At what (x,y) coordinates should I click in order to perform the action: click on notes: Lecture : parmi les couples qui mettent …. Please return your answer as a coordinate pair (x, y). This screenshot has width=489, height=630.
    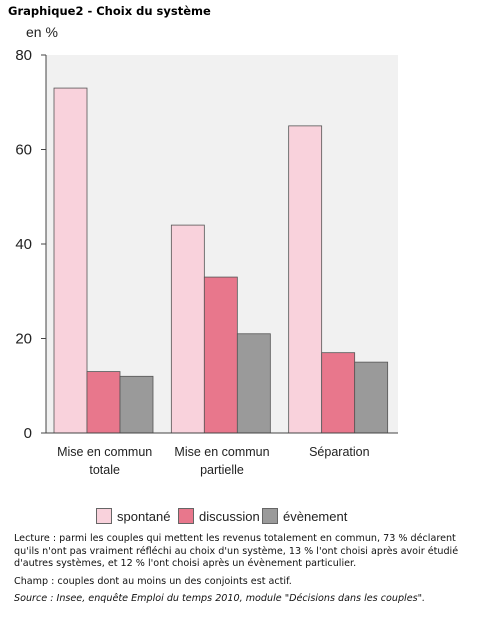
    Looking at the image, I should click on (247, 572).